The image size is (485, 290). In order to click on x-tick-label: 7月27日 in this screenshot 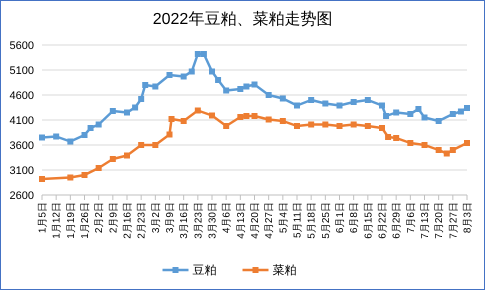, I will do `click(454, 220)`.